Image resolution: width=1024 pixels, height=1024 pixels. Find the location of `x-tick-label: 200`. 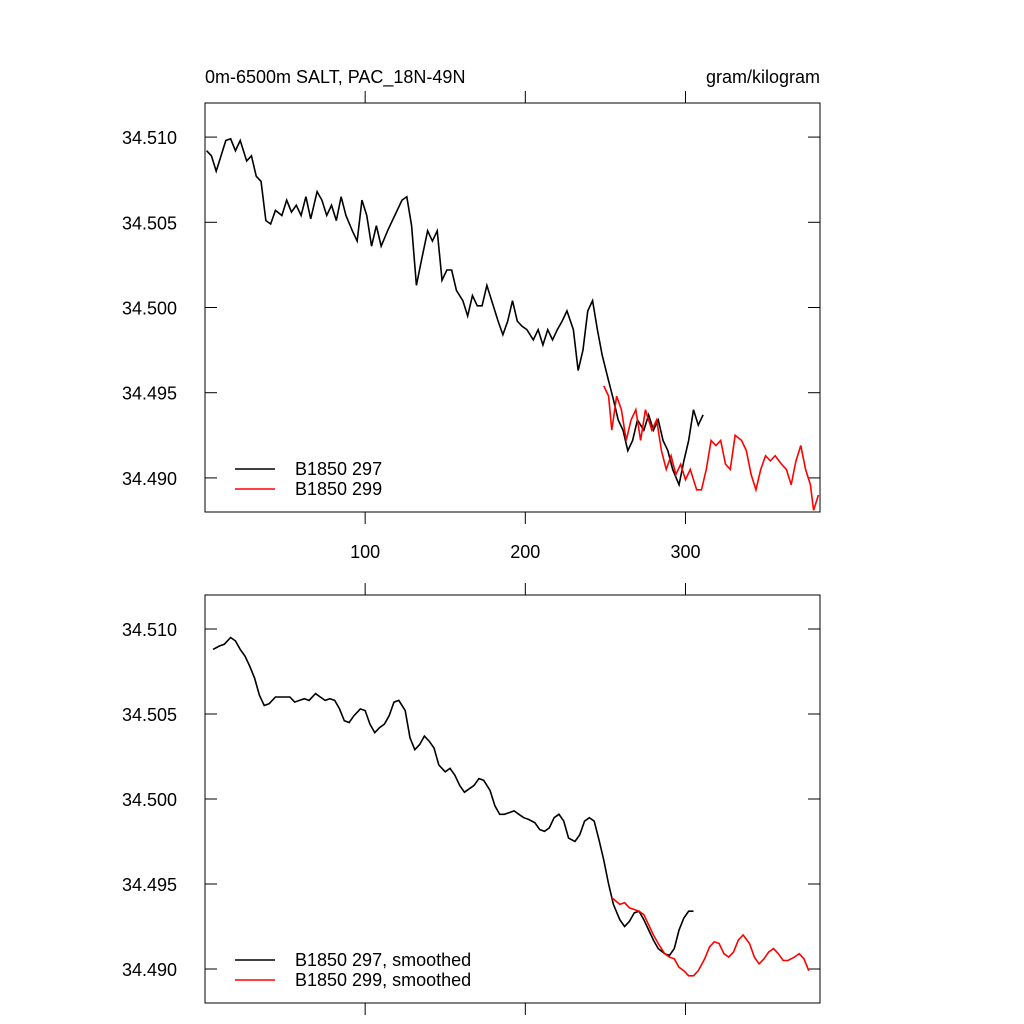

x-tick-label: 200 is located at coordinates (525, 552).